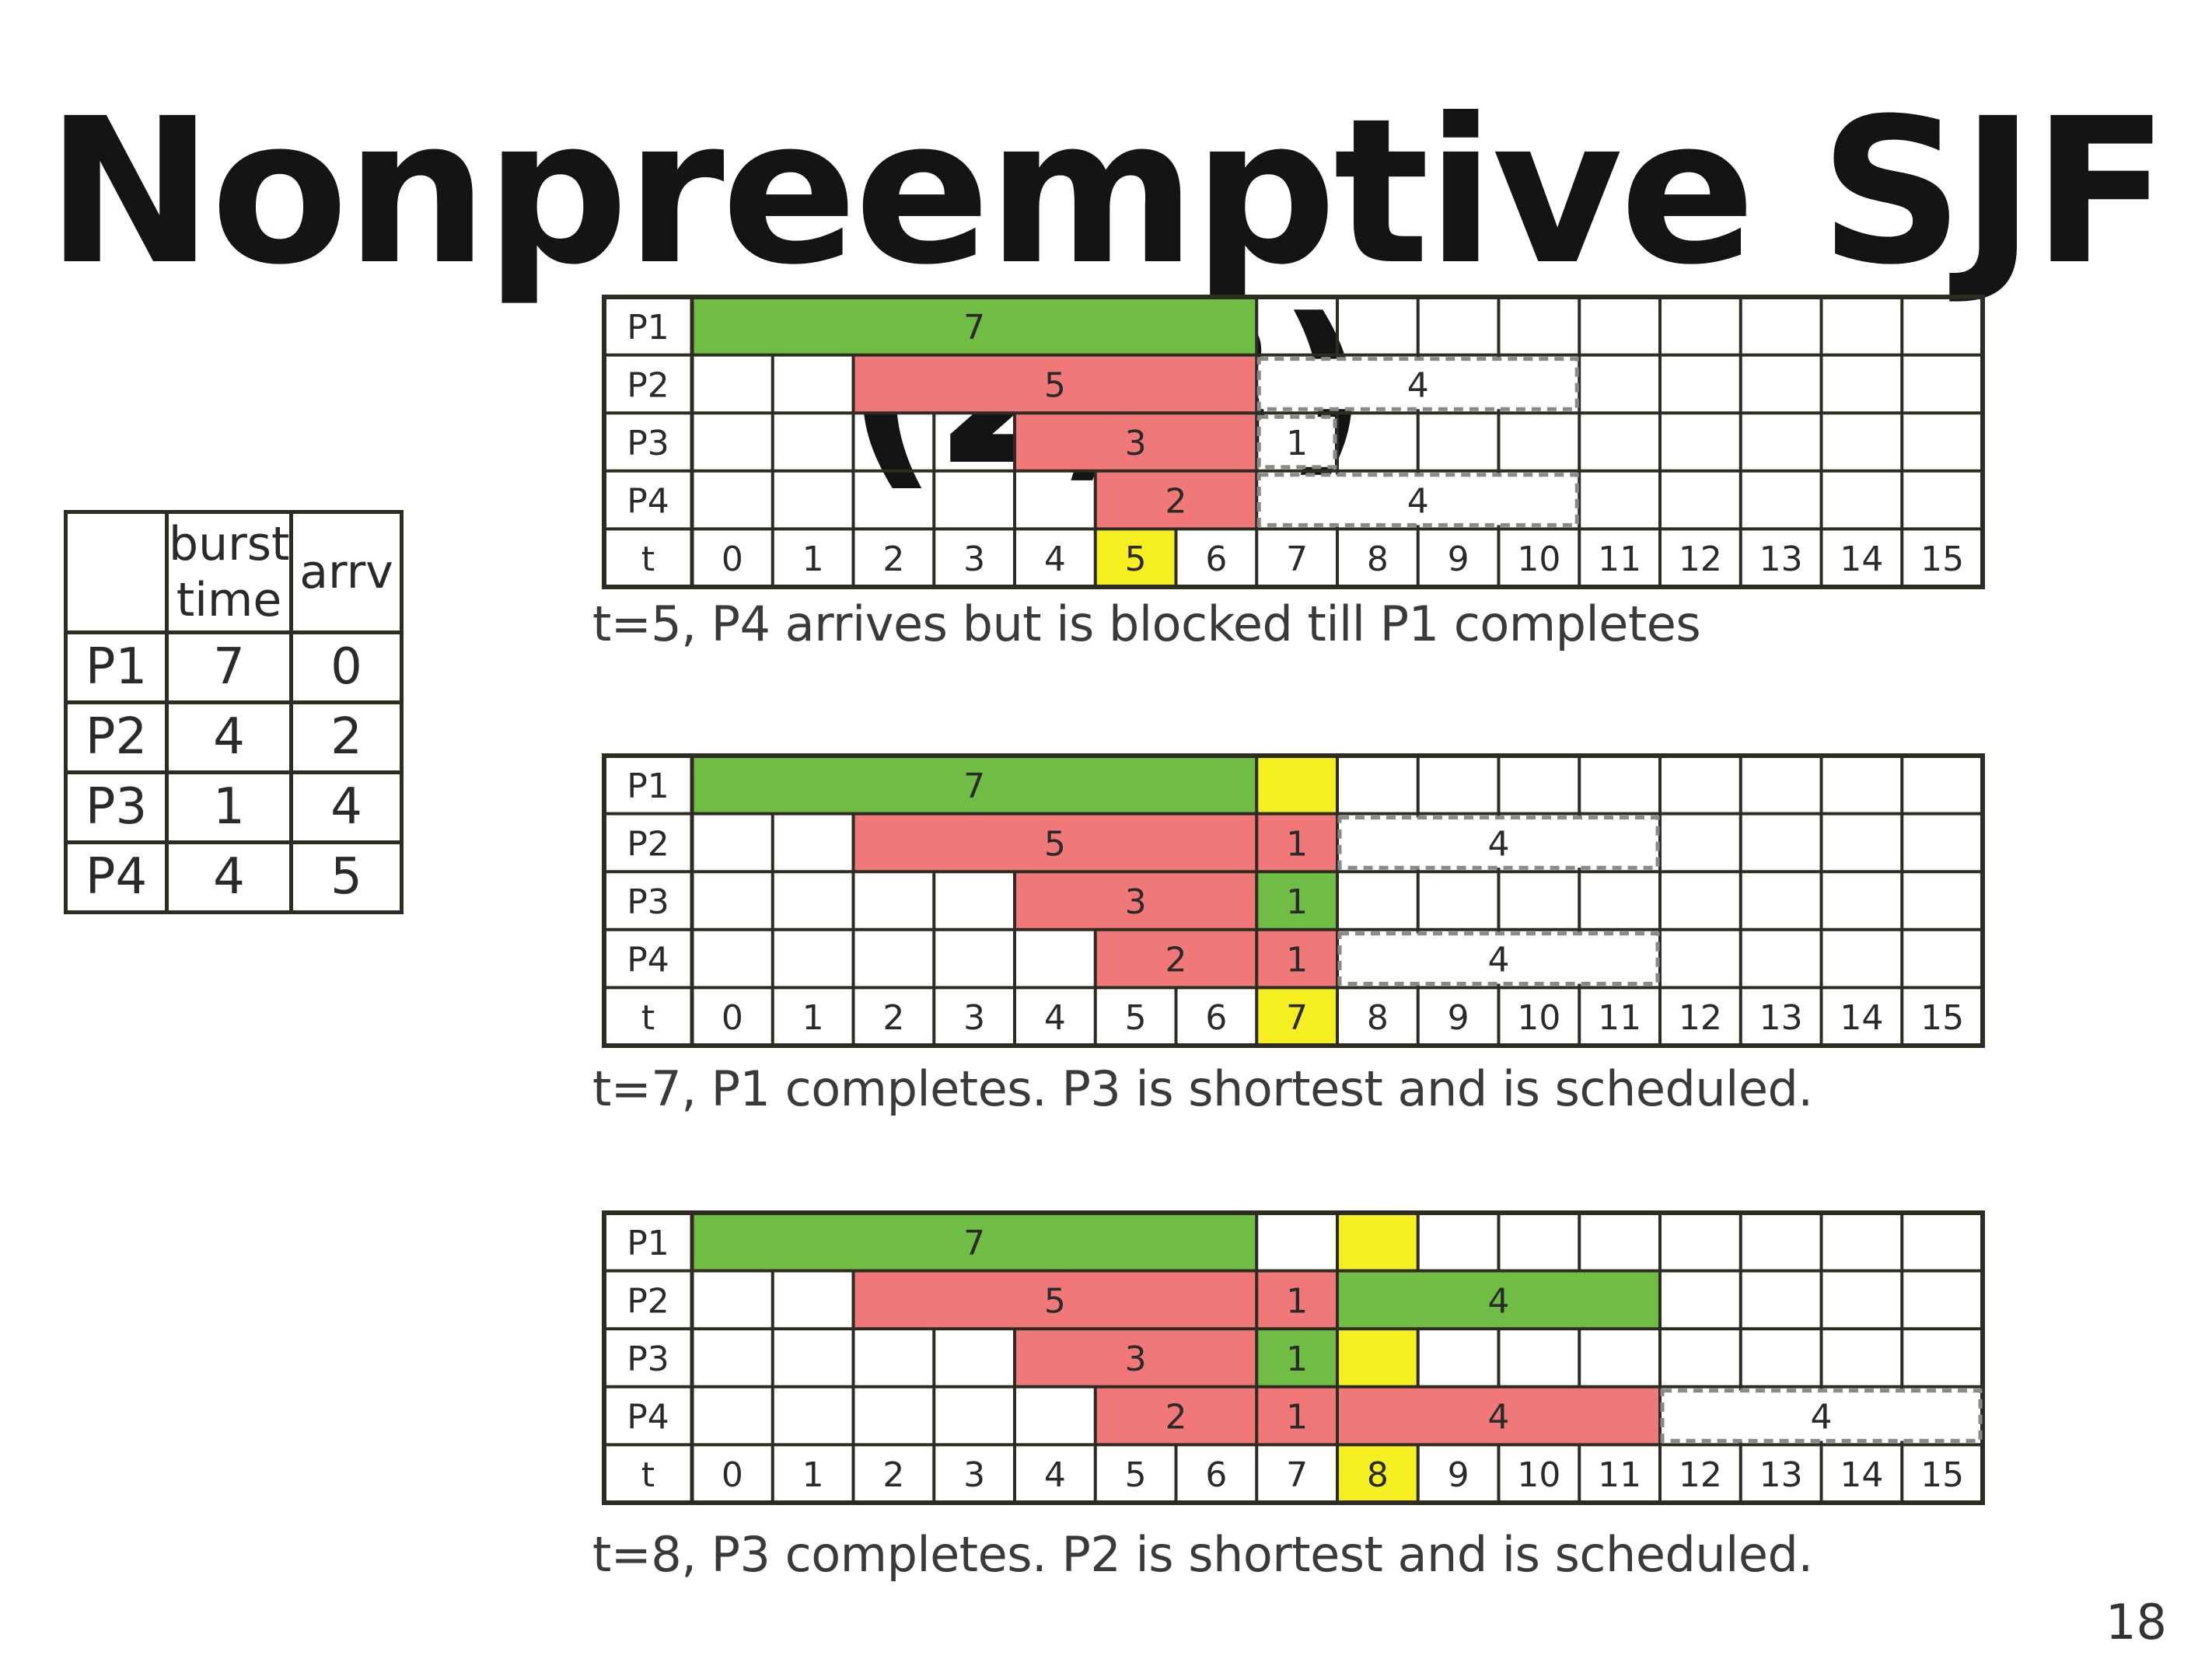 The height and width of the screenshot is (1659, 2212). Describe the element at coordinates (229, 572) in the screenshot. I see `header-cell: burst time` at that location.